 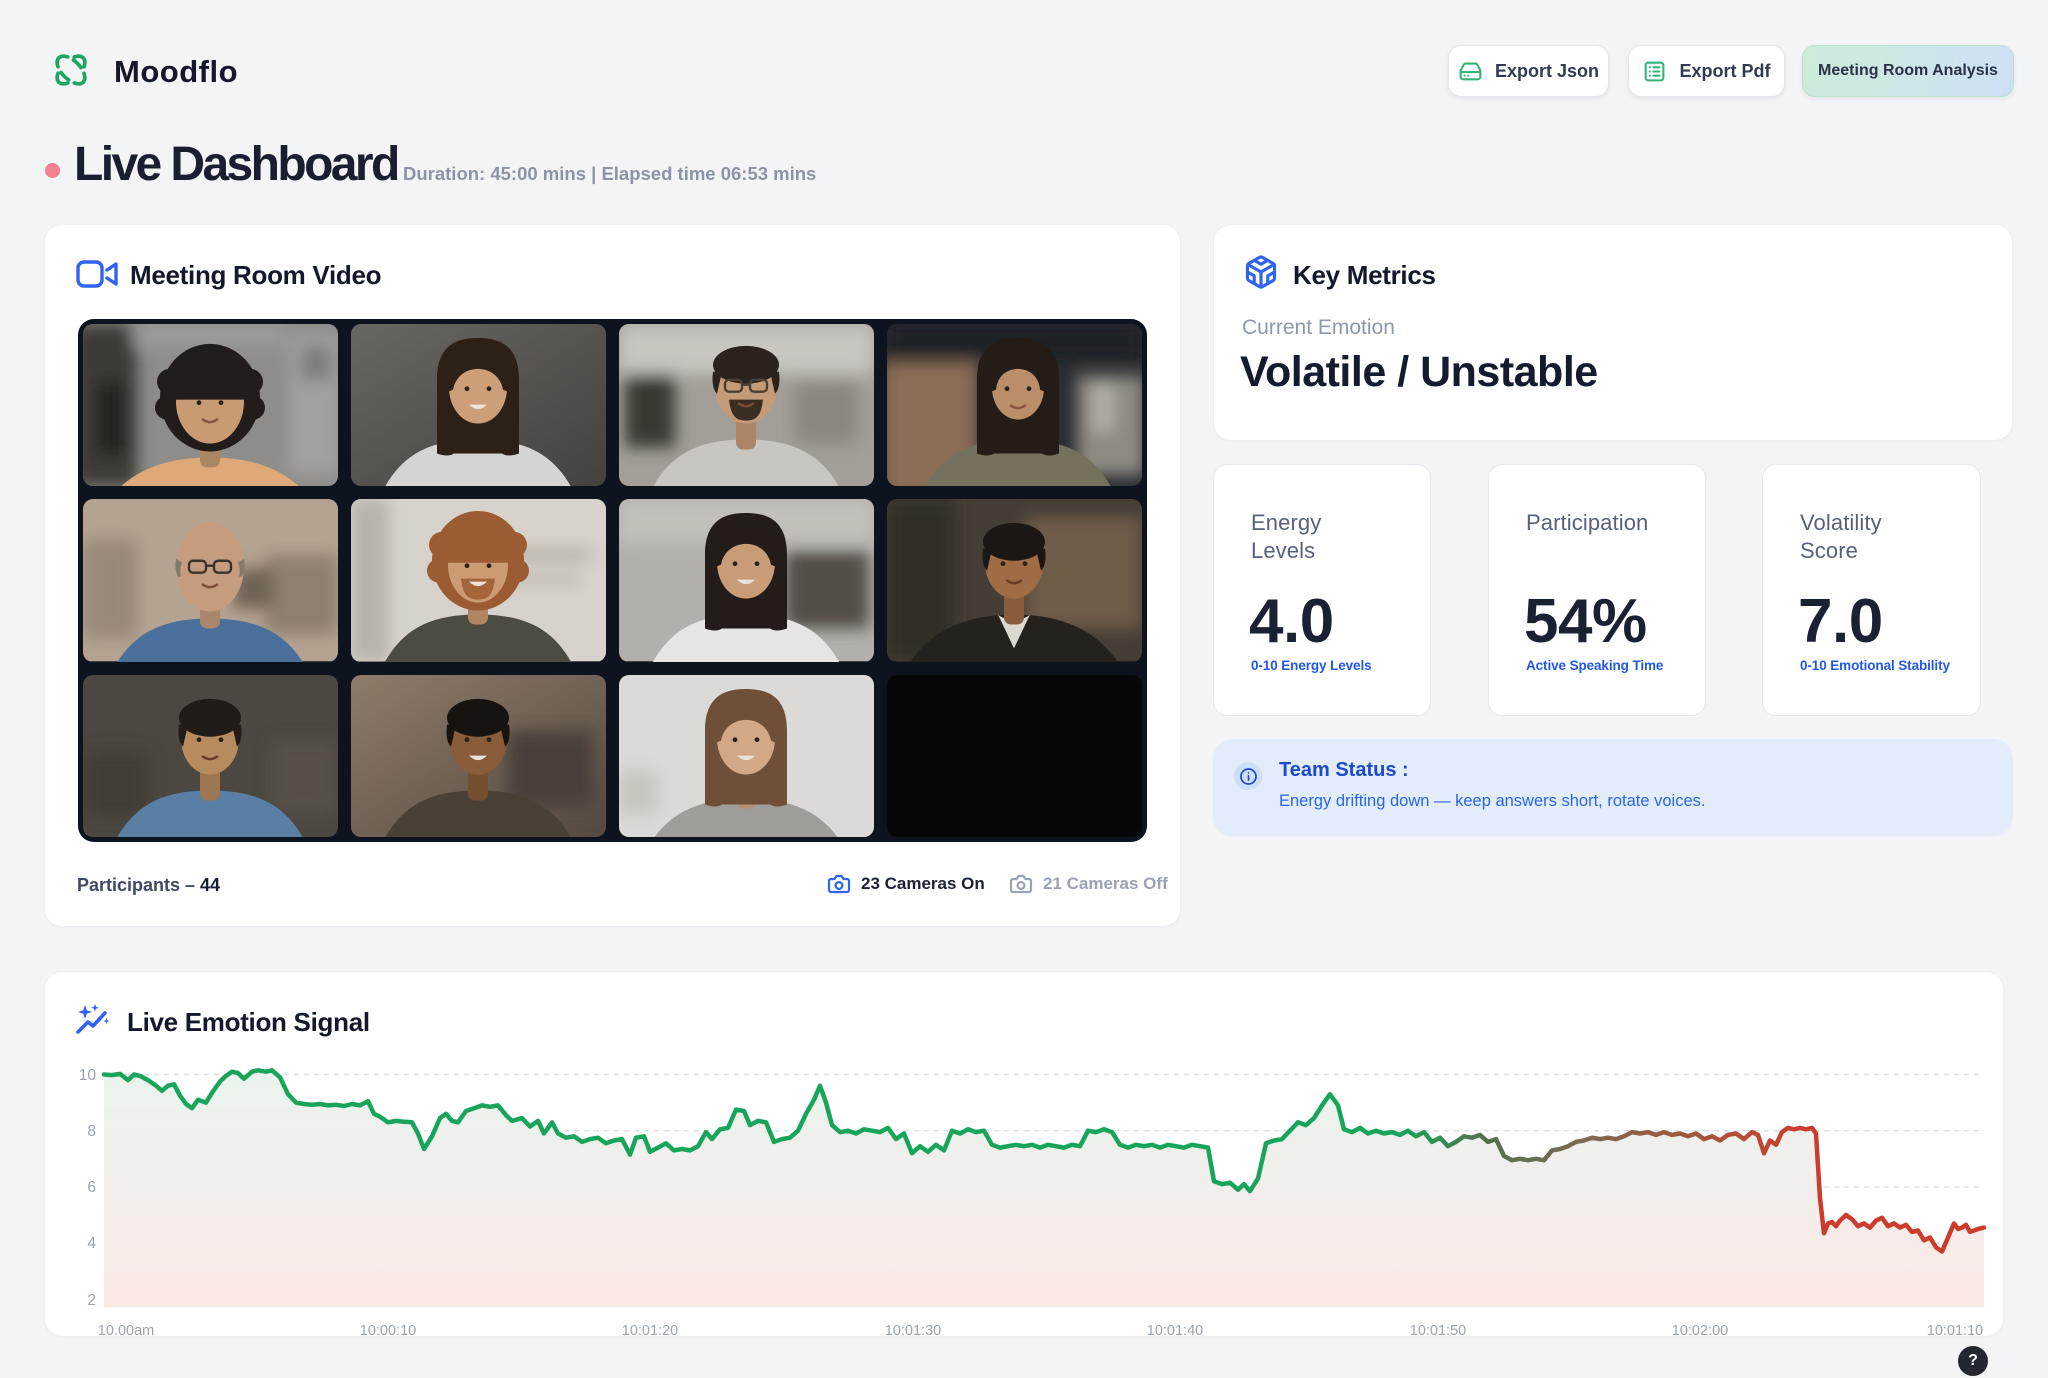 I want to click on svg-text: 10, so click(x=88, y=1075).